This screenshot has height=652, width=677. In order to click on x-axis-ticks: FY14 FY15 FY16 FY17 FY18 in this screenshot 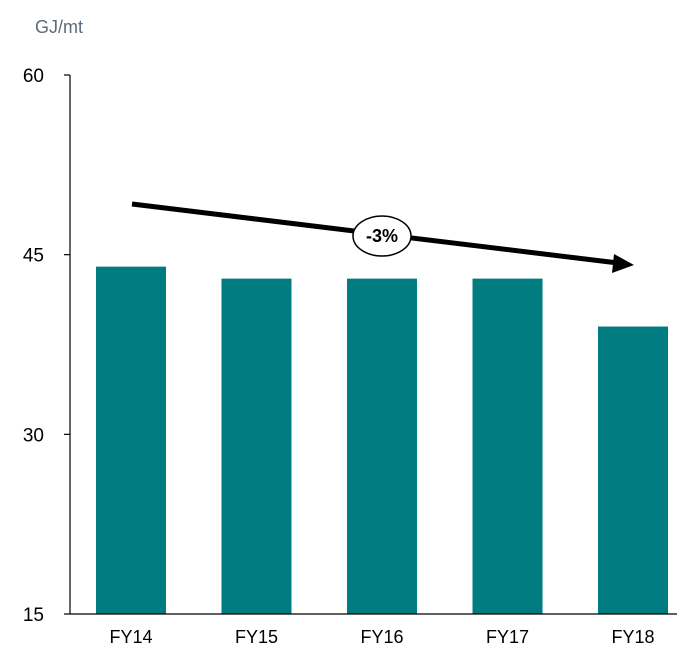, I will do `click(381, 637)`.